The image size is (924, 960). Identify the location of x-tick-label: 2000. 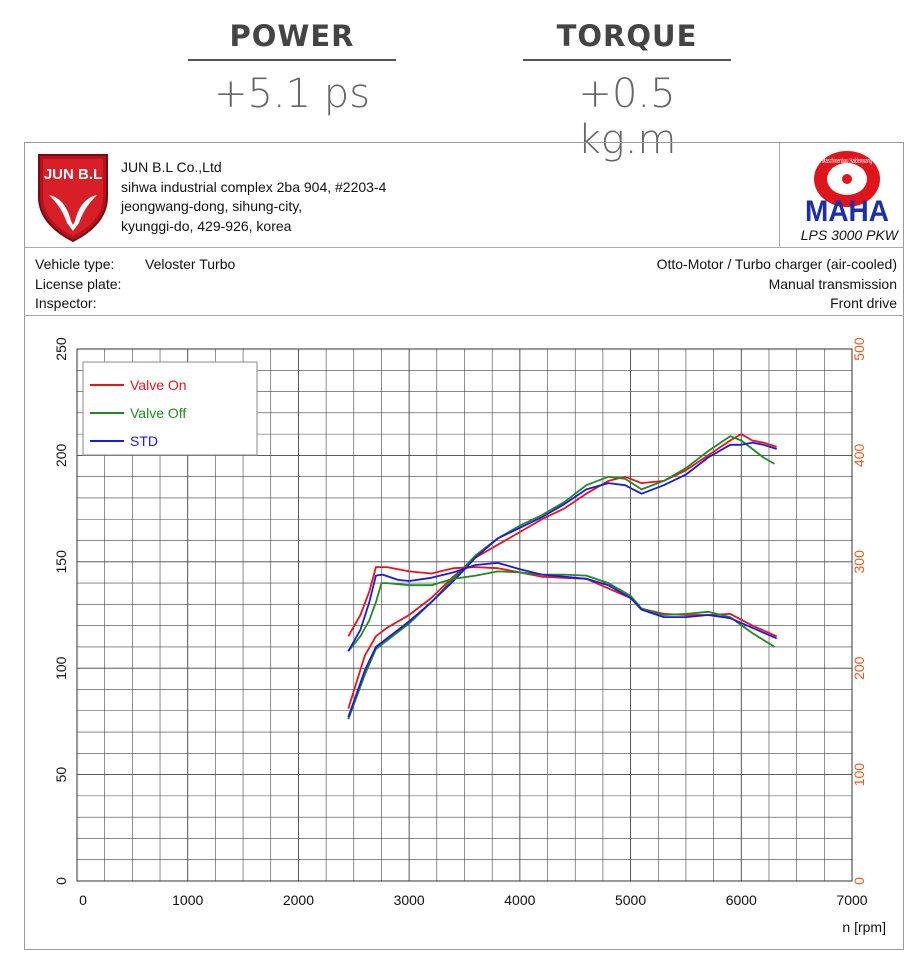
(298, 900).